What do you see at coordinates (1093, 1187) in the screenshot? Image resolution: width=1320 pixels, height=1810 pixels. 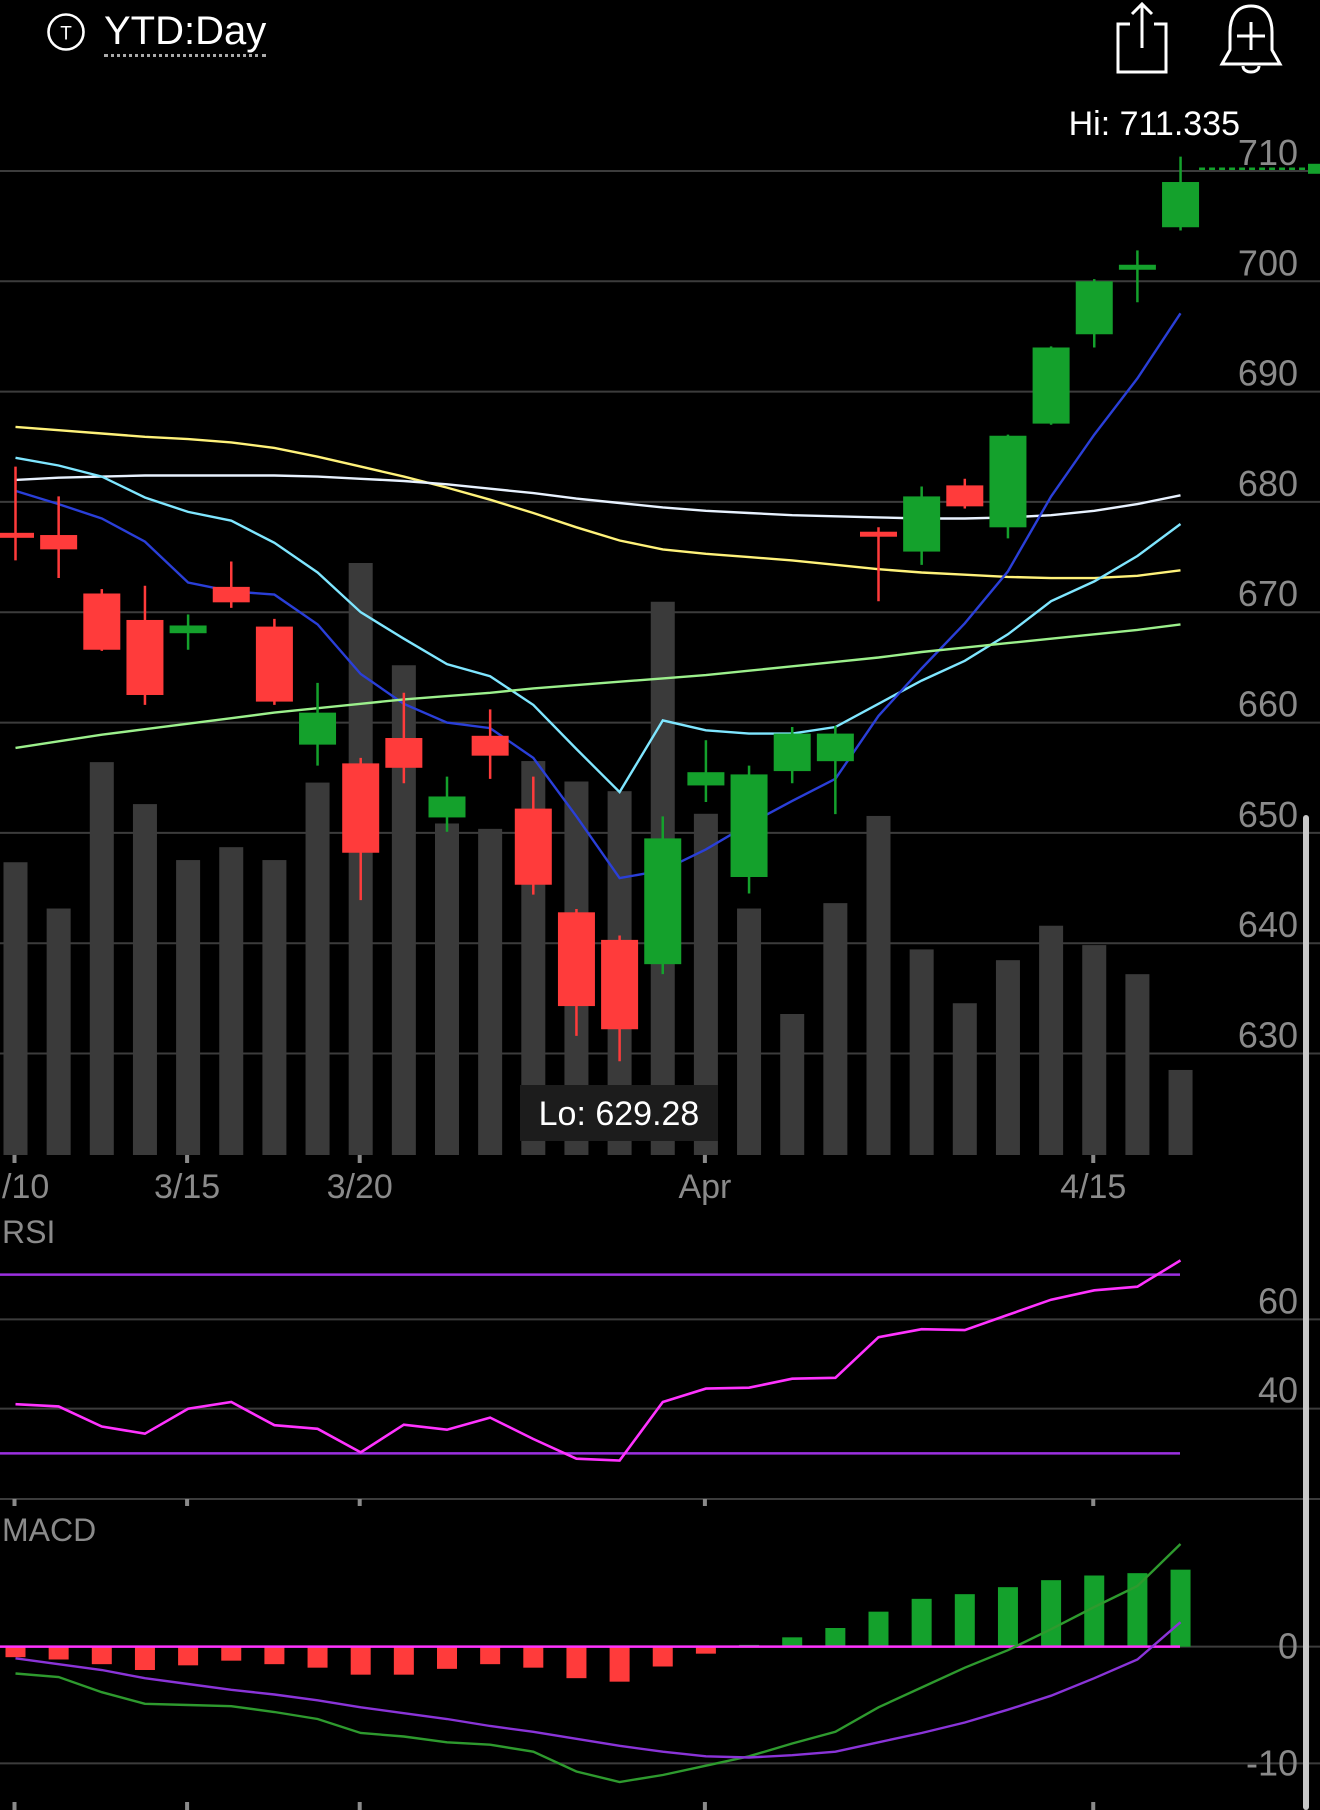 I see `date-axis-label: 4/15` at bounding box center [1093, 1187].